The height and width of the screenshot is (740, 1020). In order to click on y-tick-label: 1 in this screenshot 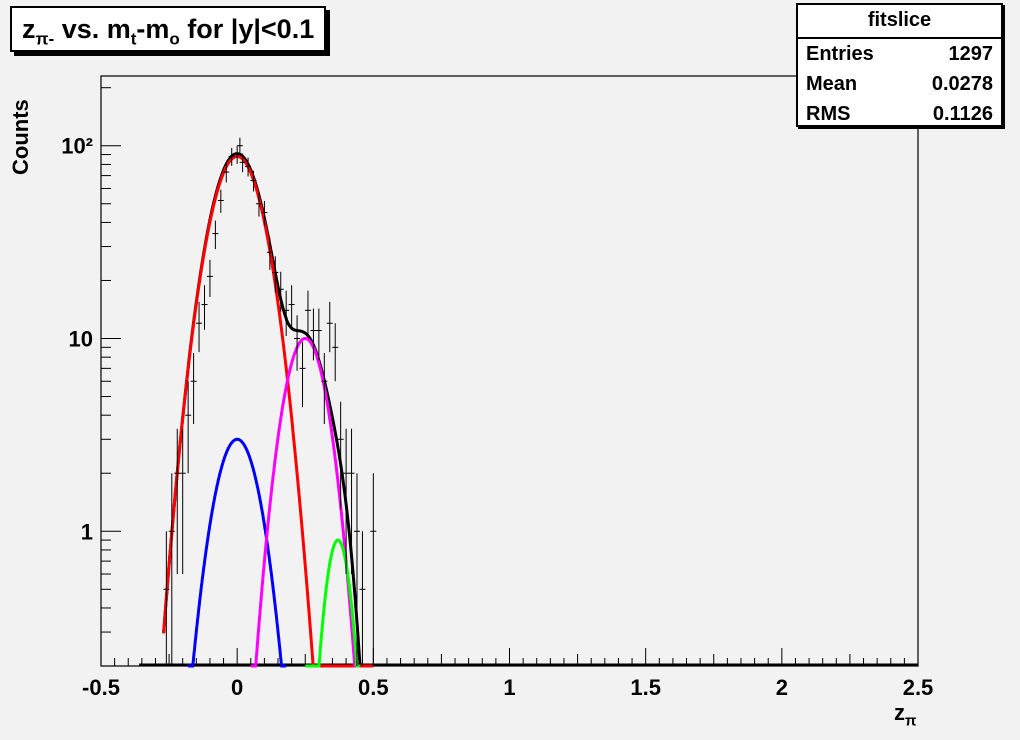, I will do `click(87, 531)`.